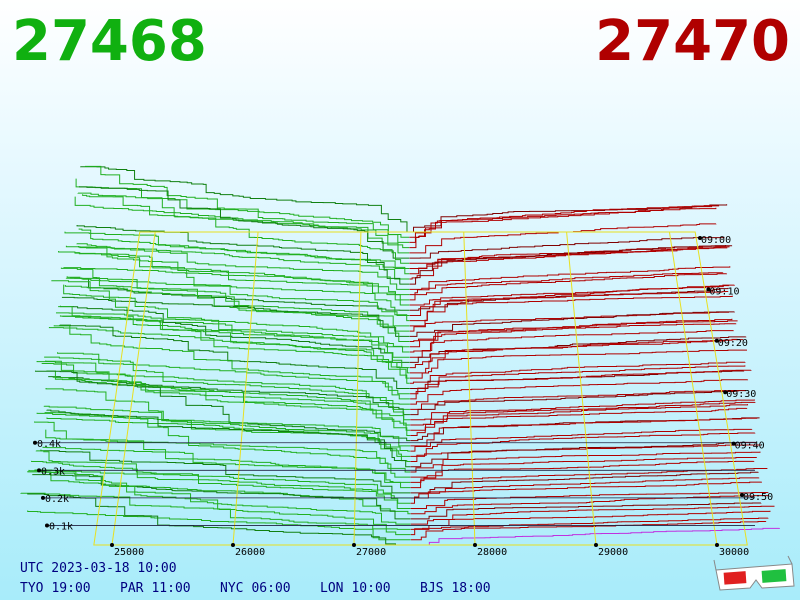 The width and height of the screenshot is (800, 600). I want to click on depth-tick-label: 0.1k, so click(61, 526).